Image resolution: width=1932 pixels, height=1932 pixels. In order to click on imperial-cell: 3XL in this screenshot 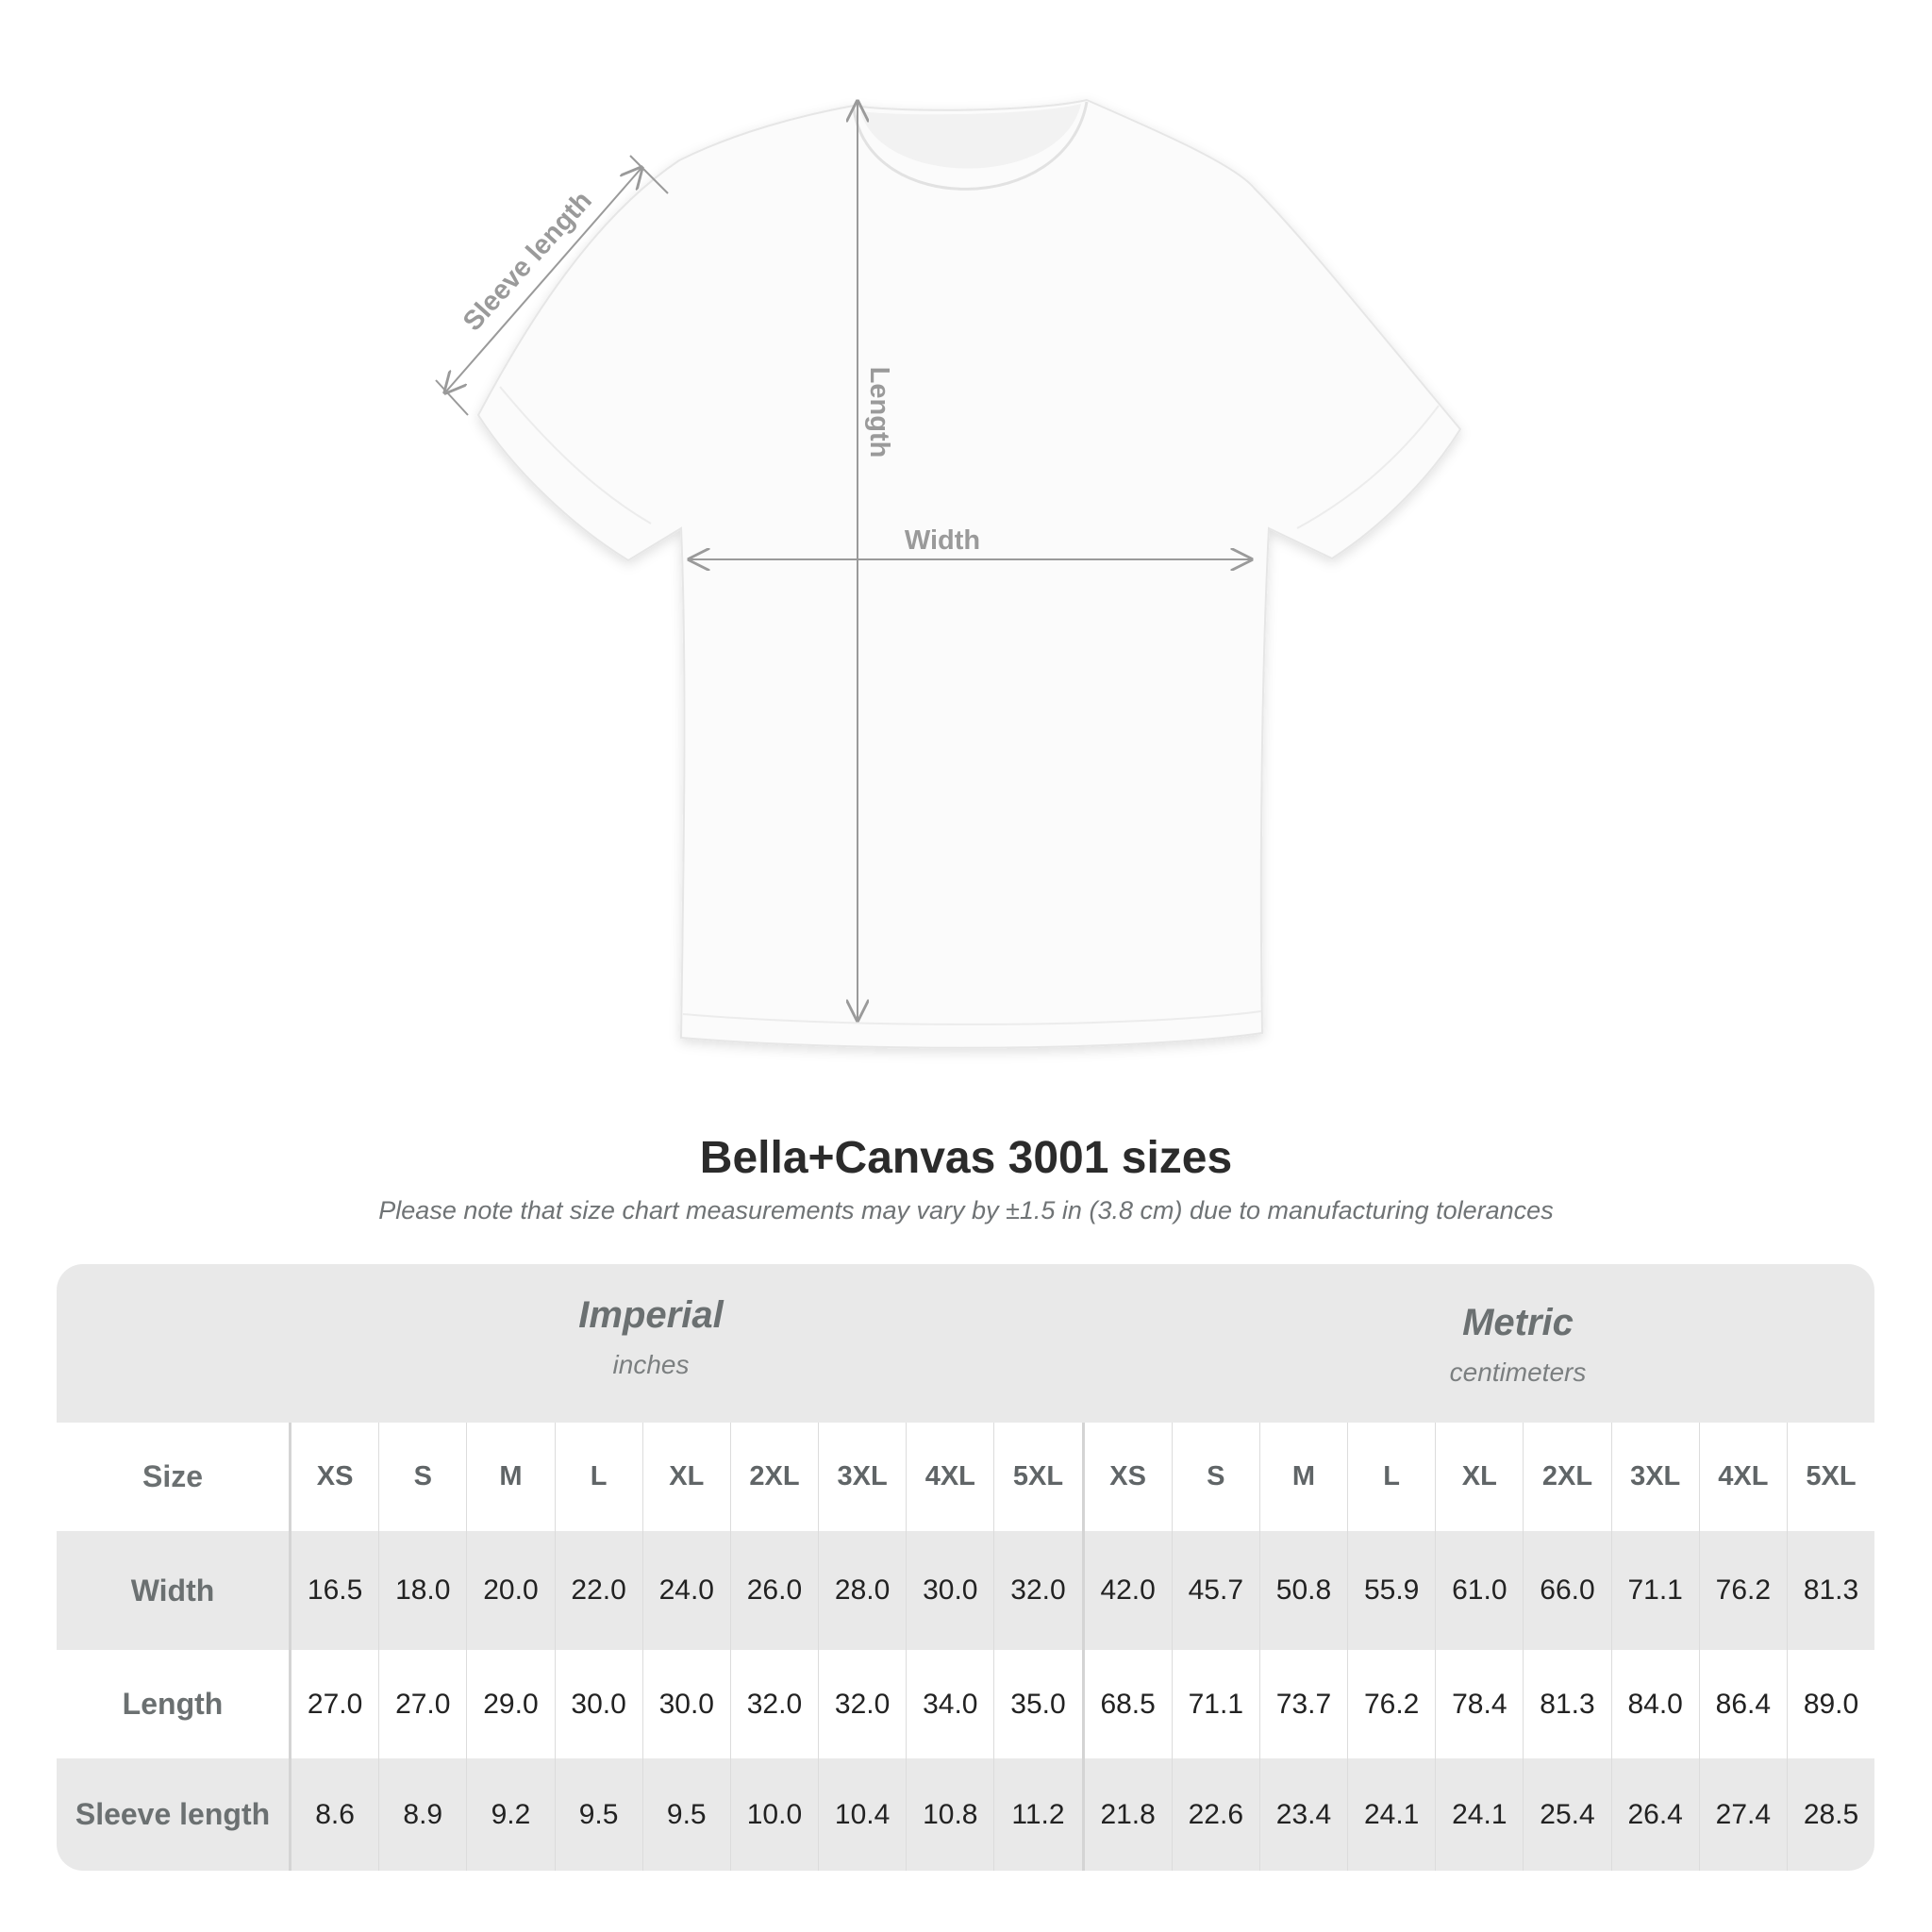, I will do `click(862, 1477)`.